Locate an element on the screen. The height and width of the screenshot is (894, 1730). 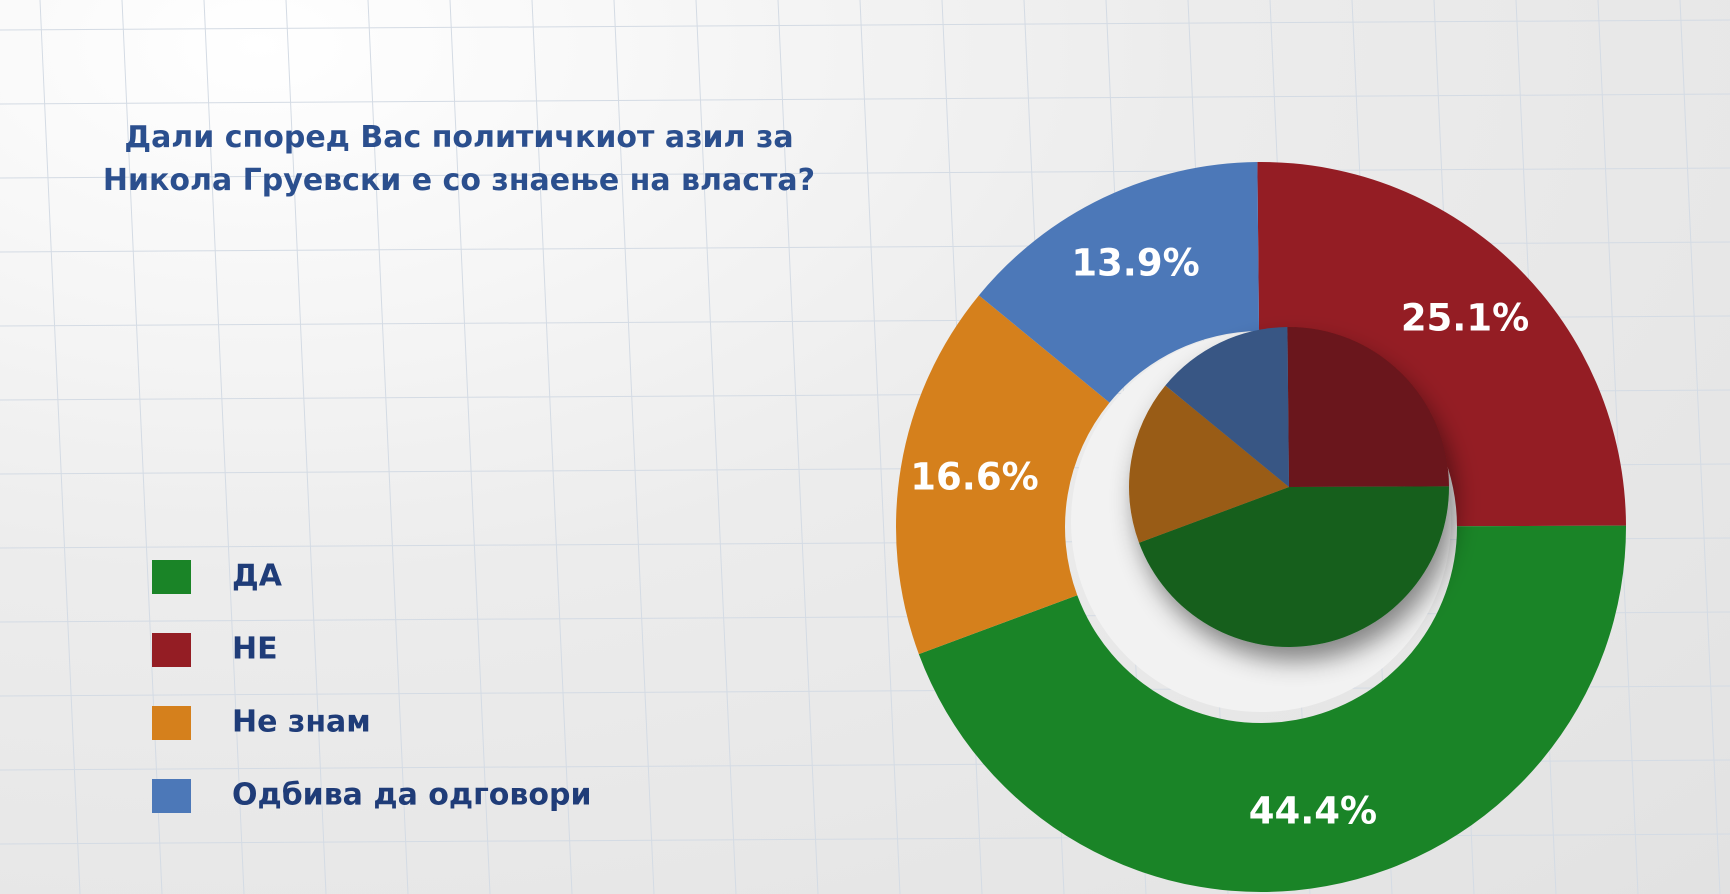
value-label: 25.1% is located at coordinates (1465, 318).